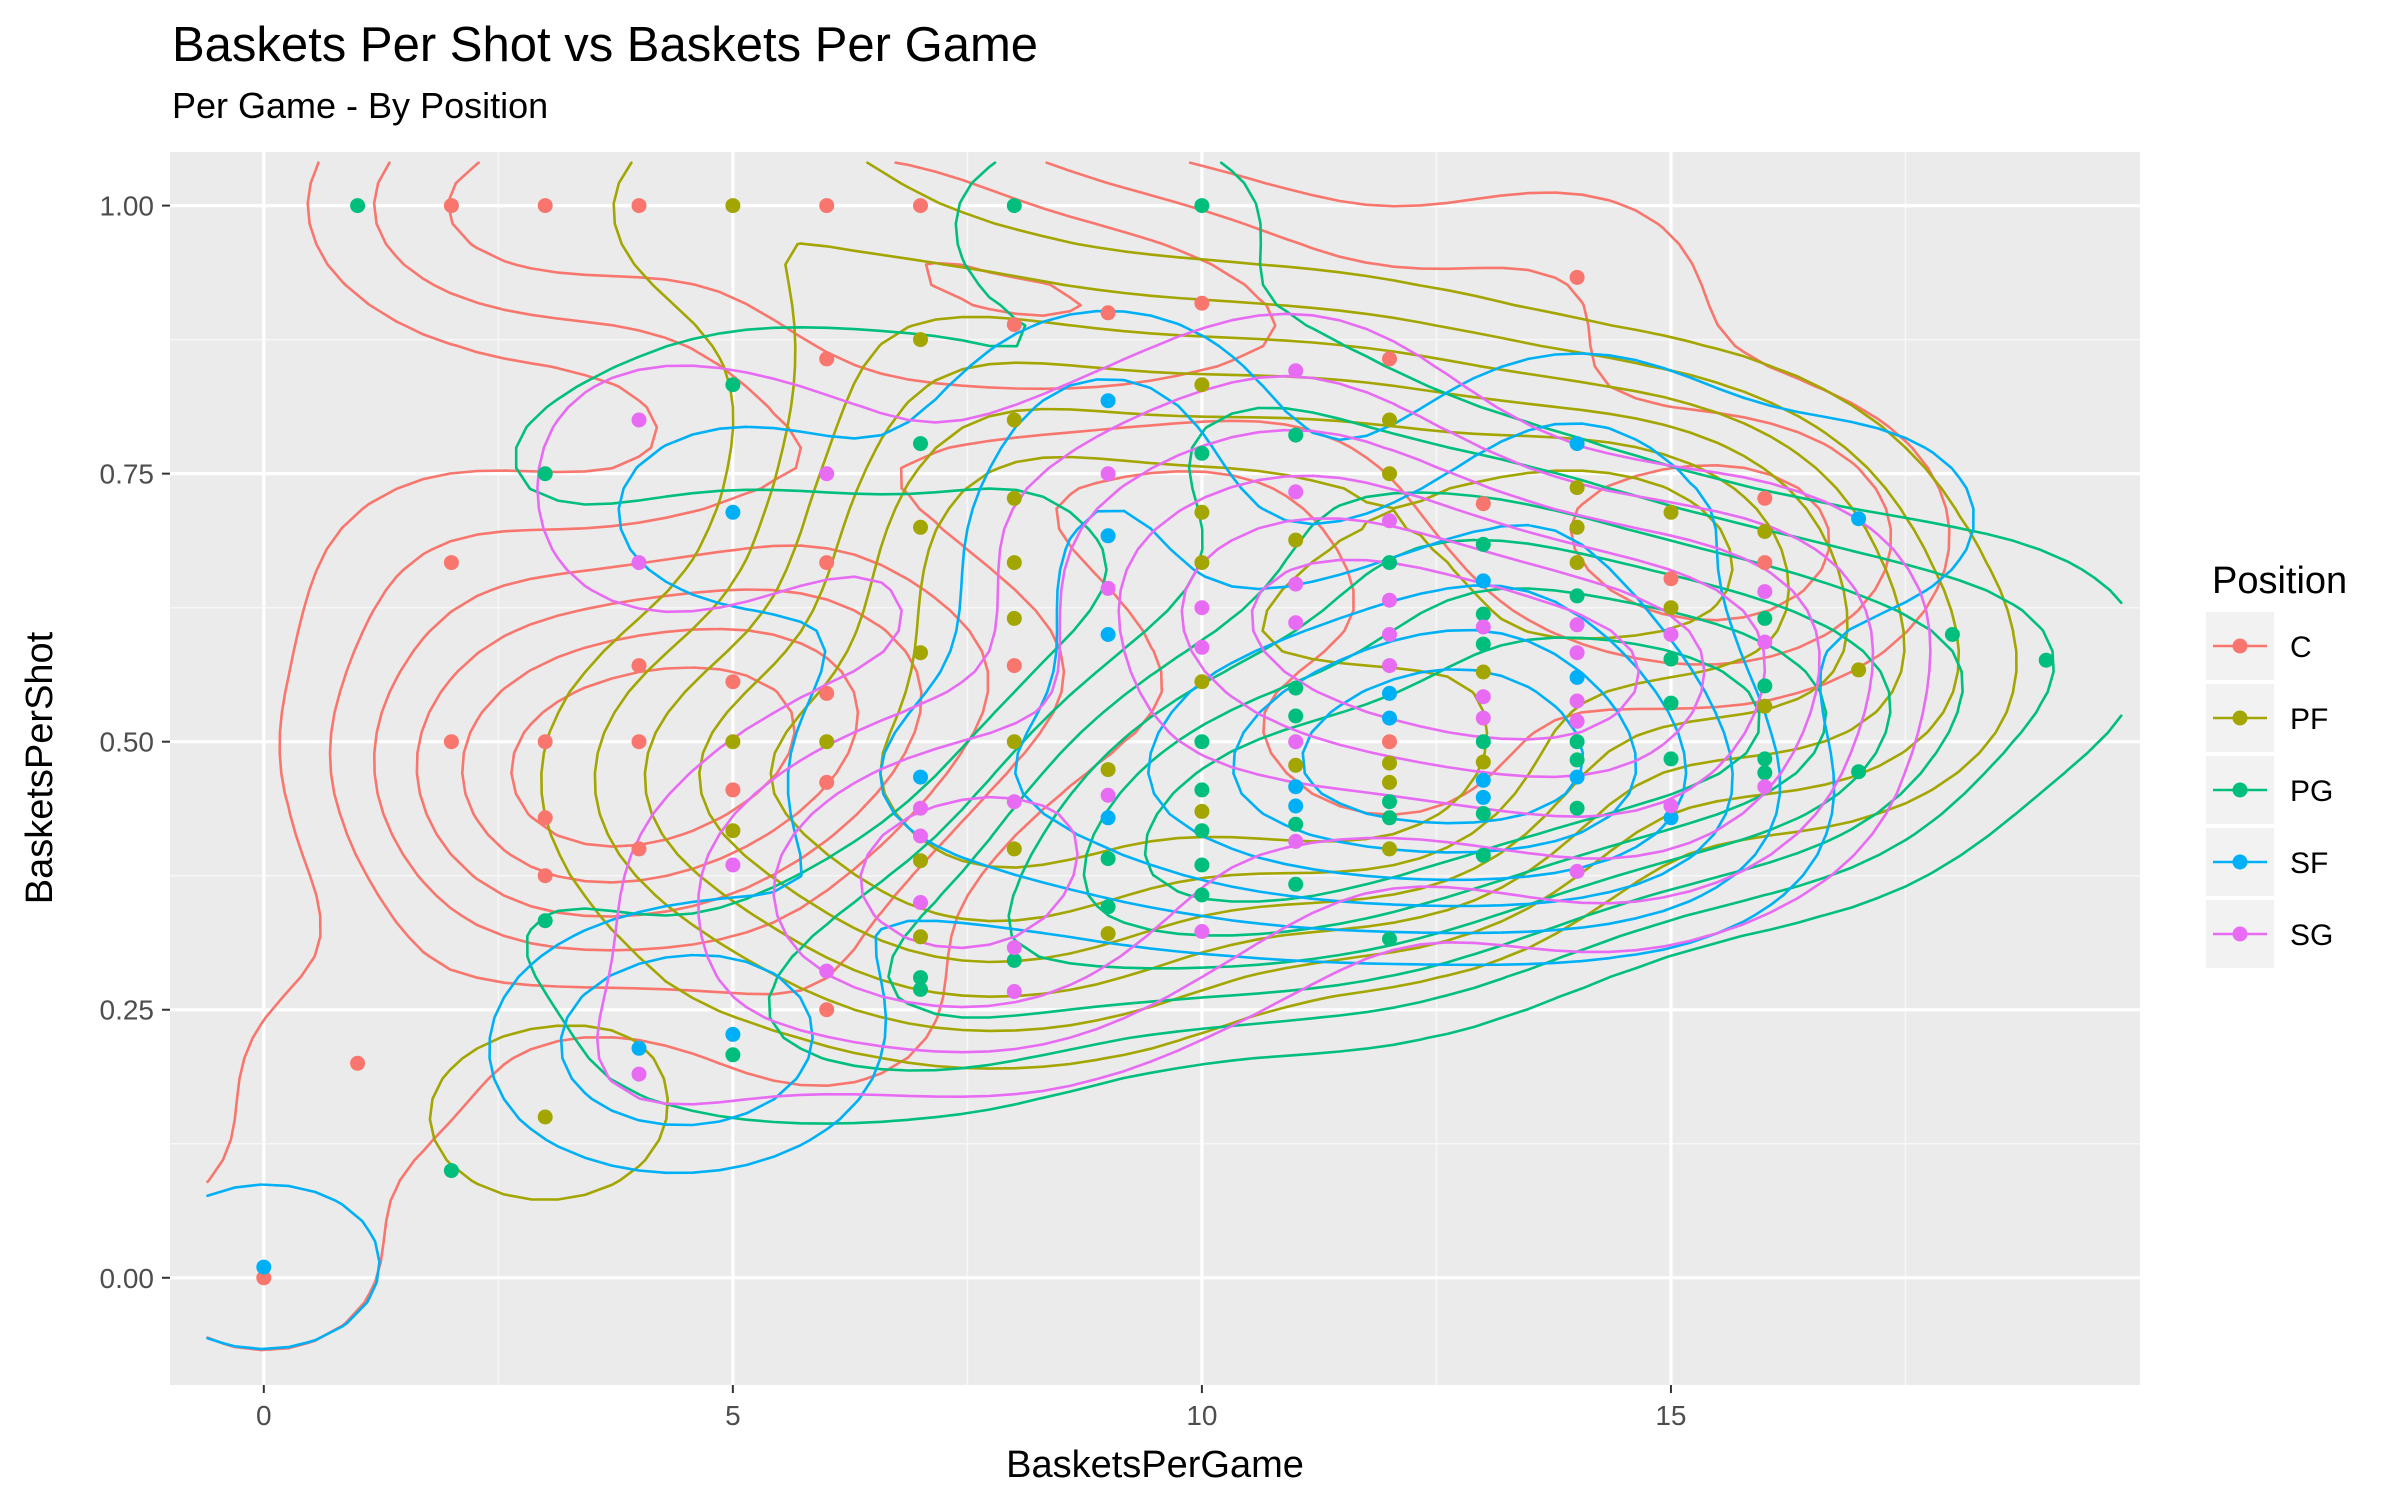 This screenshot has height=1500, width=2400. I want to click on legend-title: Position, so click(2279, 581).